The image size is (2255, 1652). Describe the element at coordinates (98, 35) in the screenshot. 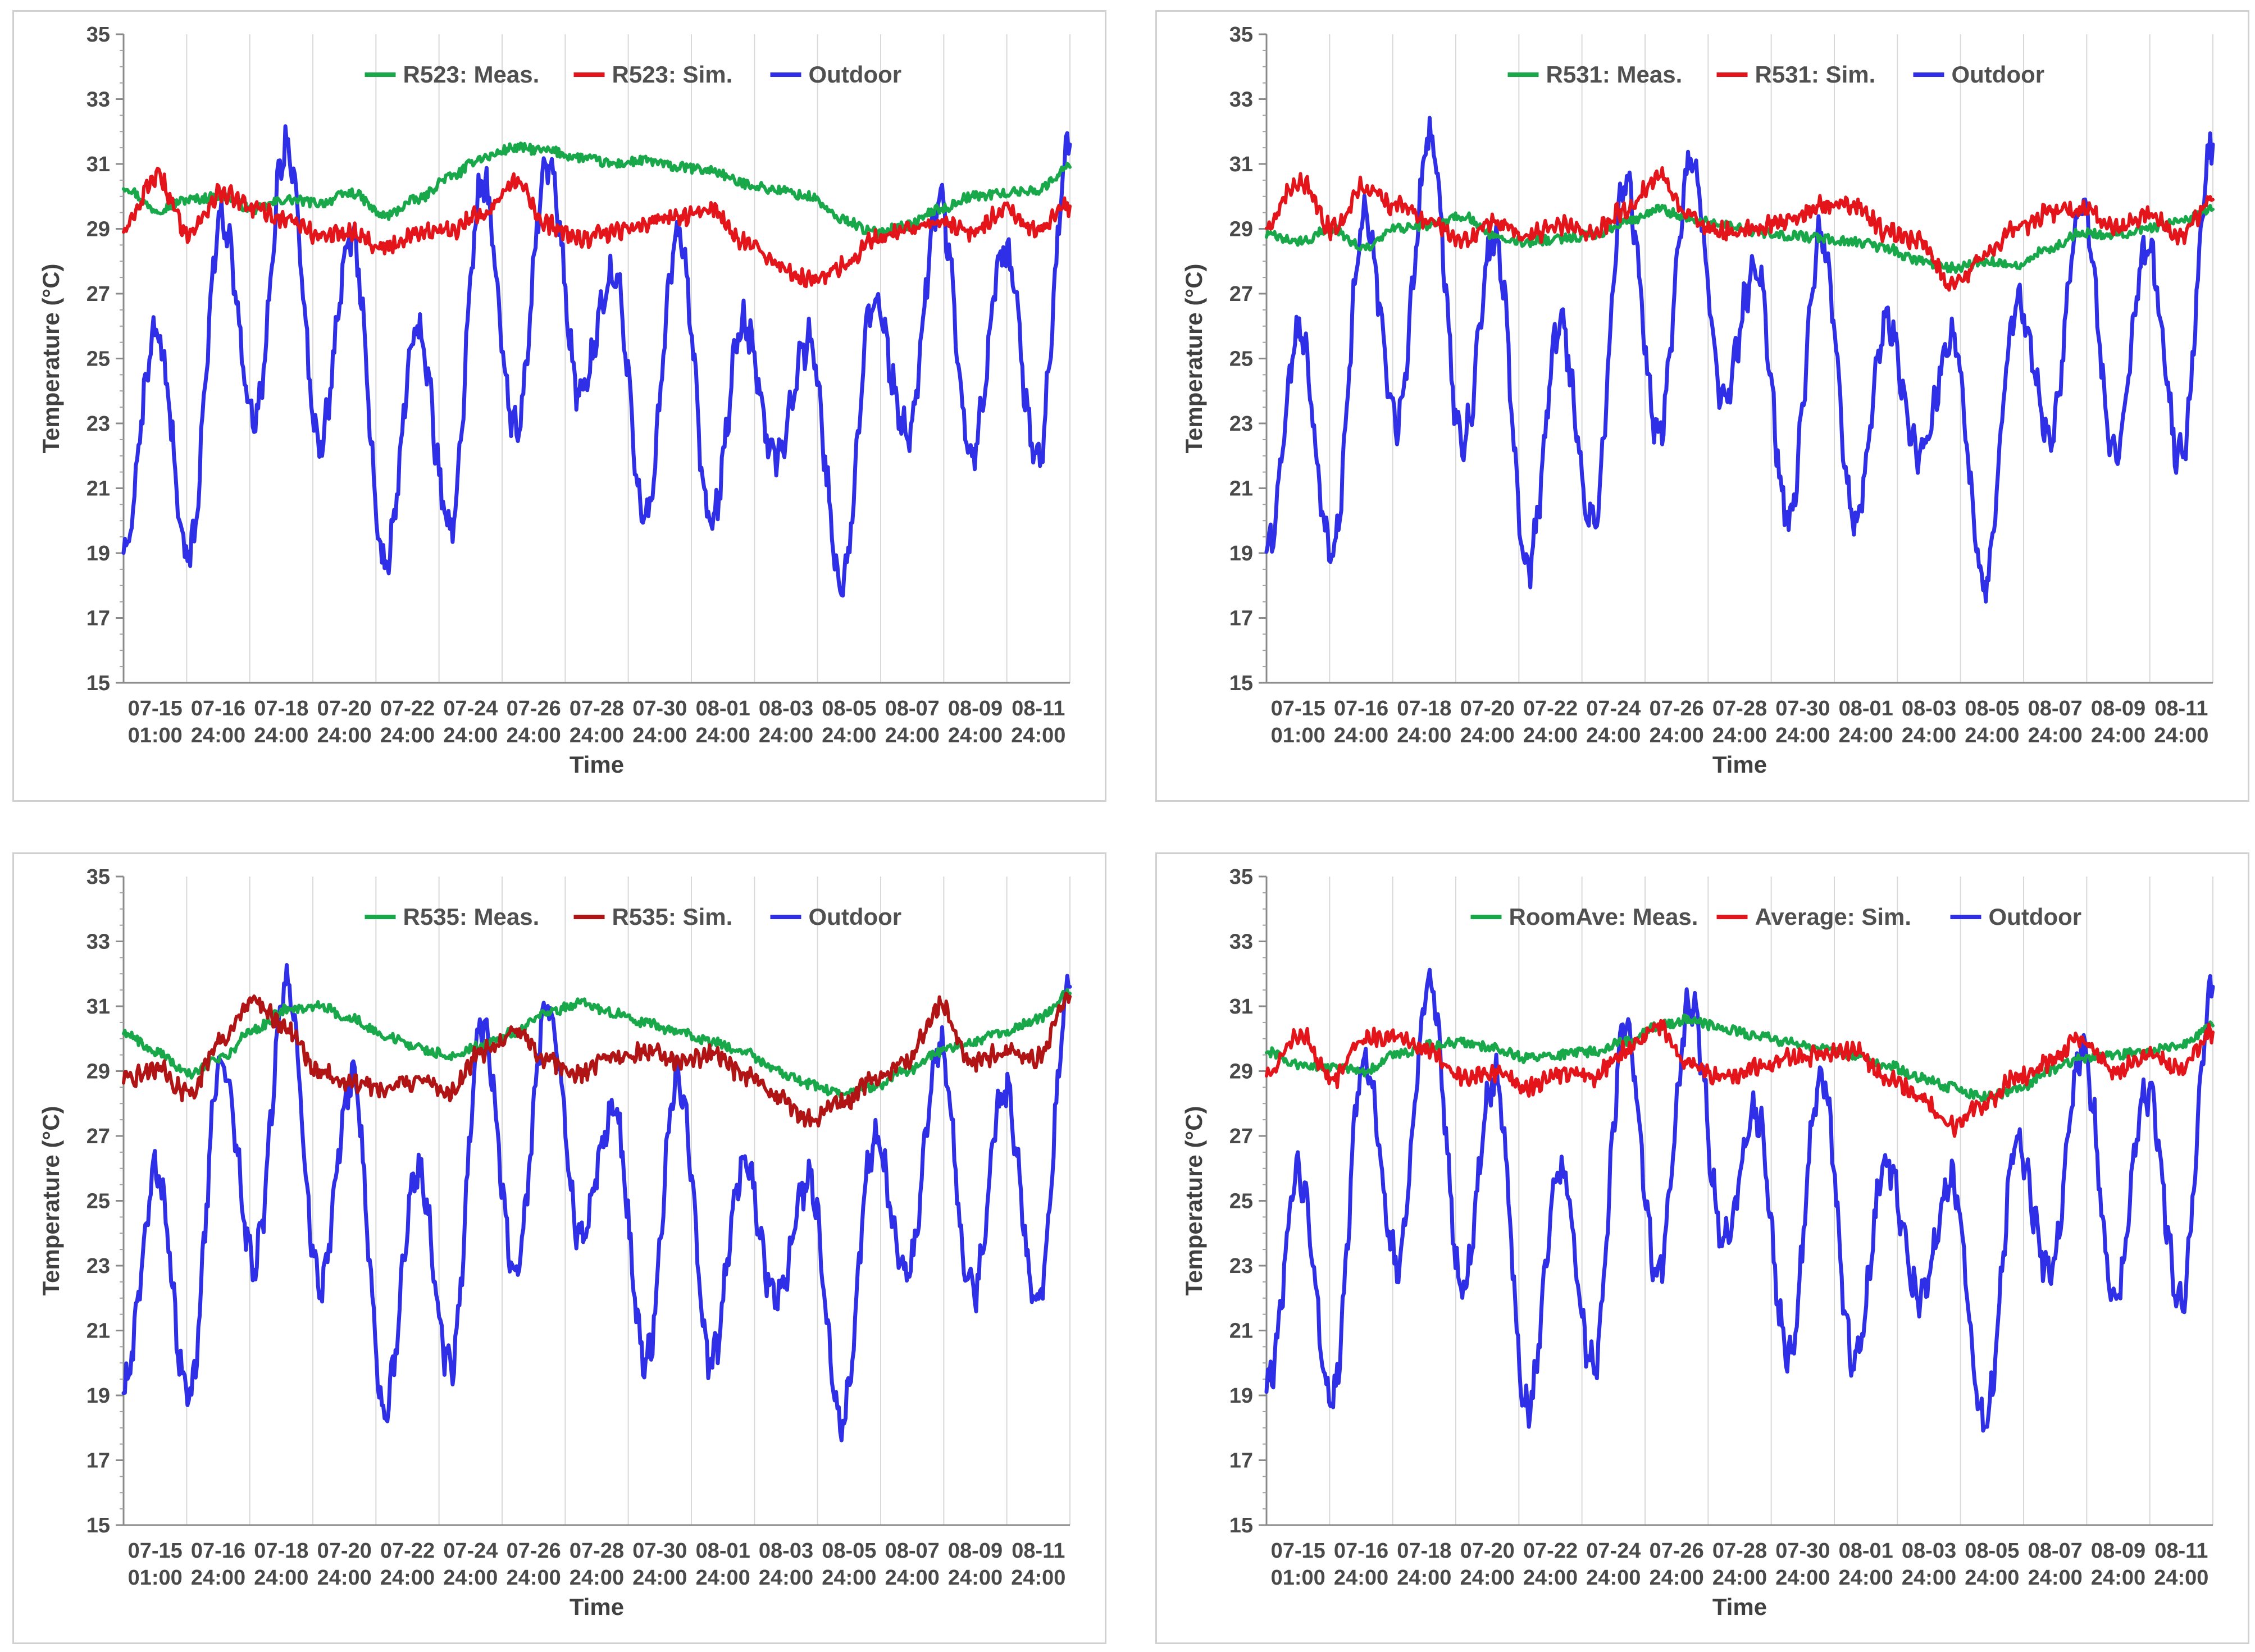

I see `y-tick-label: 35` at that location.